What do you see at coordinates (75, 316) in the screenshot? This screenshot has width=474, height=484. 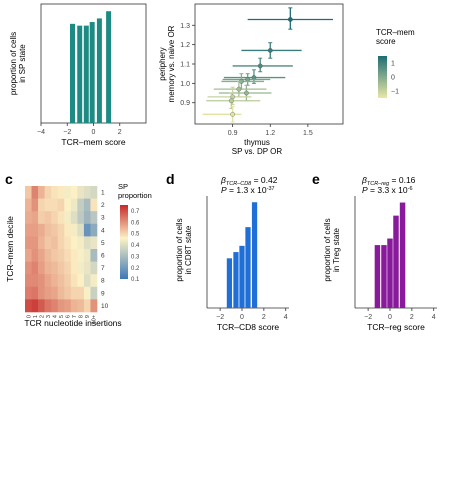 I see `col-label: 7` at bounding box center [75, 316].